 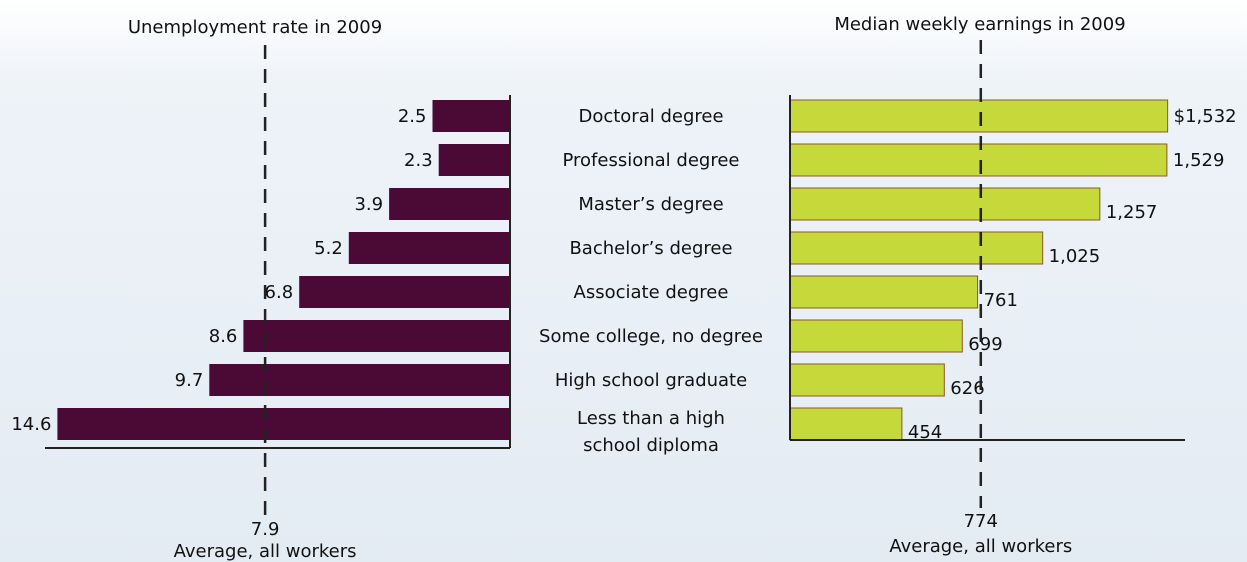 What do you see at coordinates (967, 388) in the screenshot?
I see `value-label: 626` at bounding box center [967, 388].